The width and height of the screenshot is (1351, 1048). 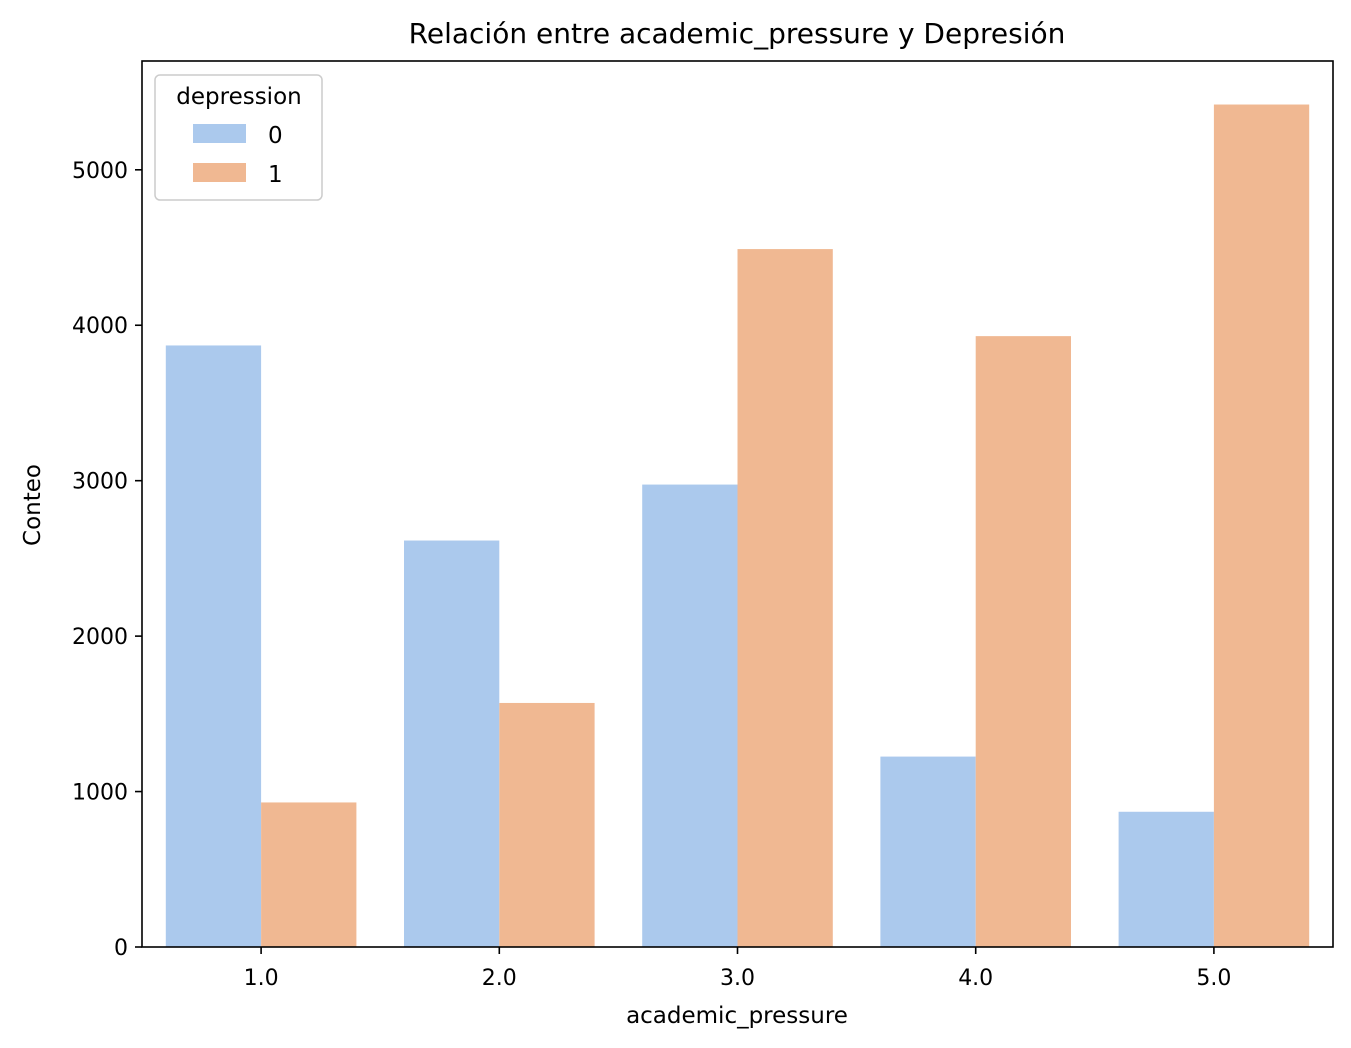 What do you see at coordinates (737, 1016) in the screenshot?
I see `x-axis-label: academic_pressure` at bounding box center [737, 1016].